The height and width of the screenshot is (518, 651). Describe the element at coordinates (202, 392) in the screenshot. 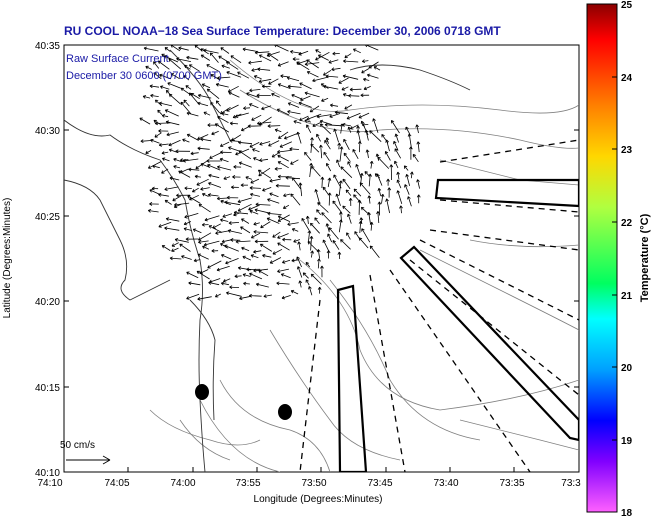

I see `buoy-marker` at that location.